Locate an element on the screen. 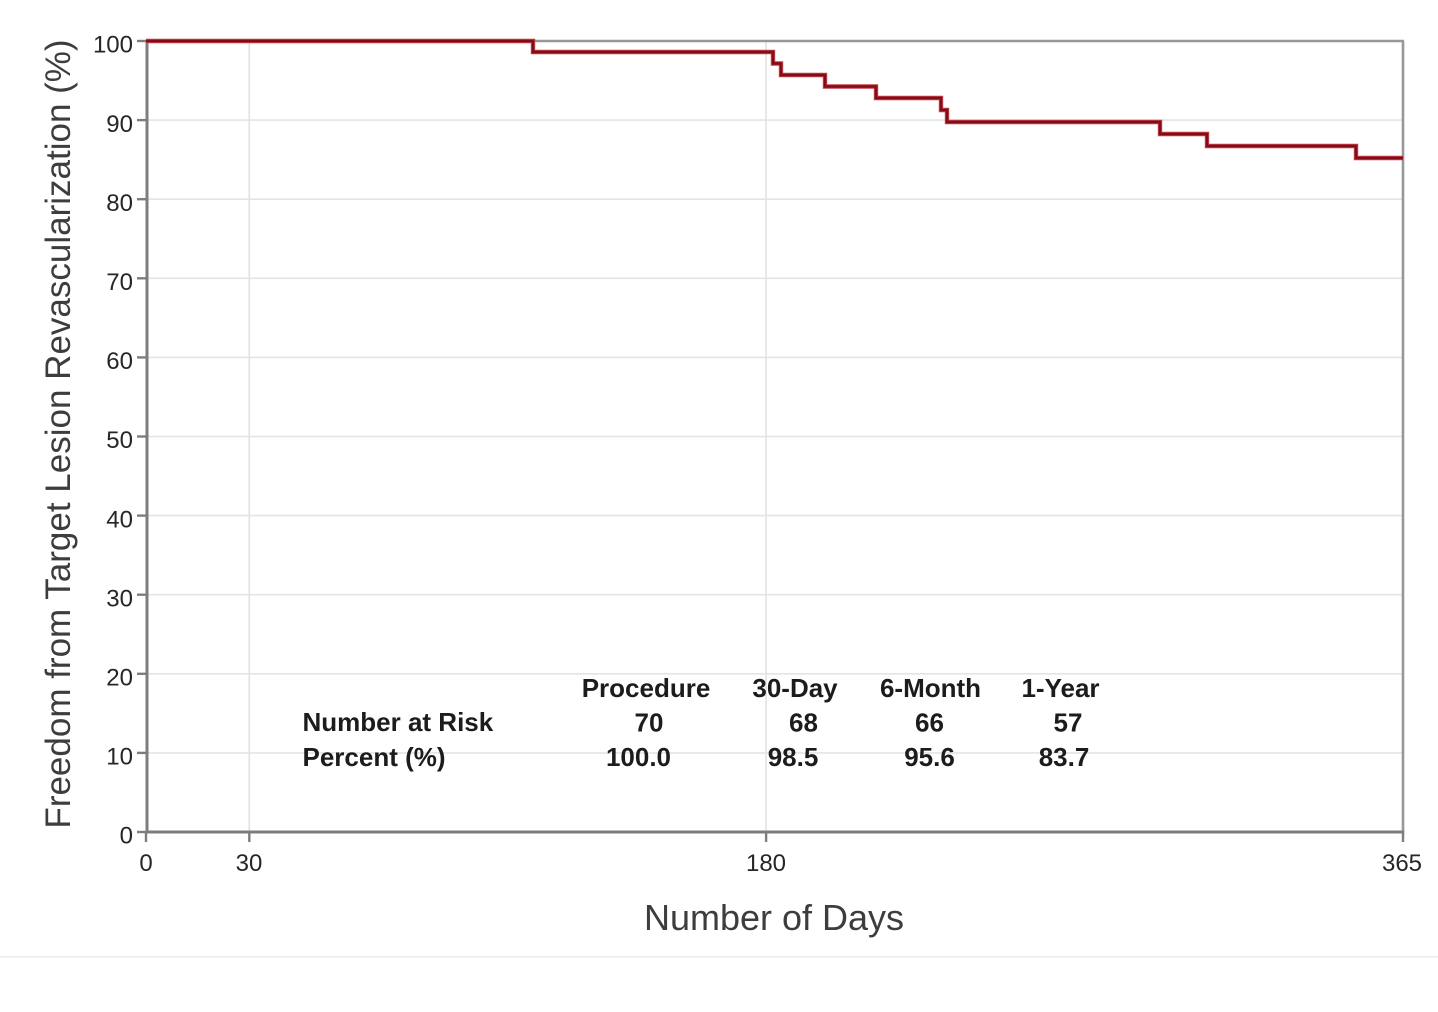  svg-text: Number at Risk is located at coordinates (398, 722).